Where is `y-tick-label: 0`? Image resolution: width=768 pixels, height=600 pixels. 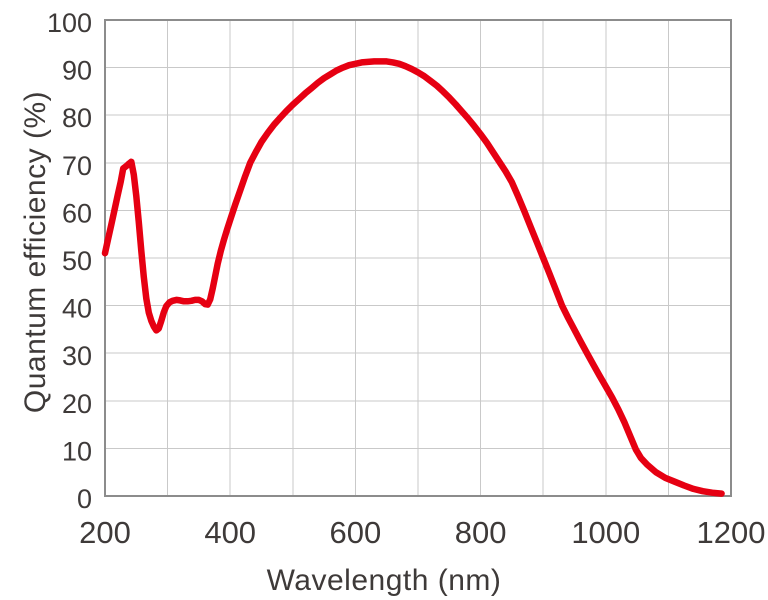 y-tick-label: 0 is located at coordinates (84, 499).